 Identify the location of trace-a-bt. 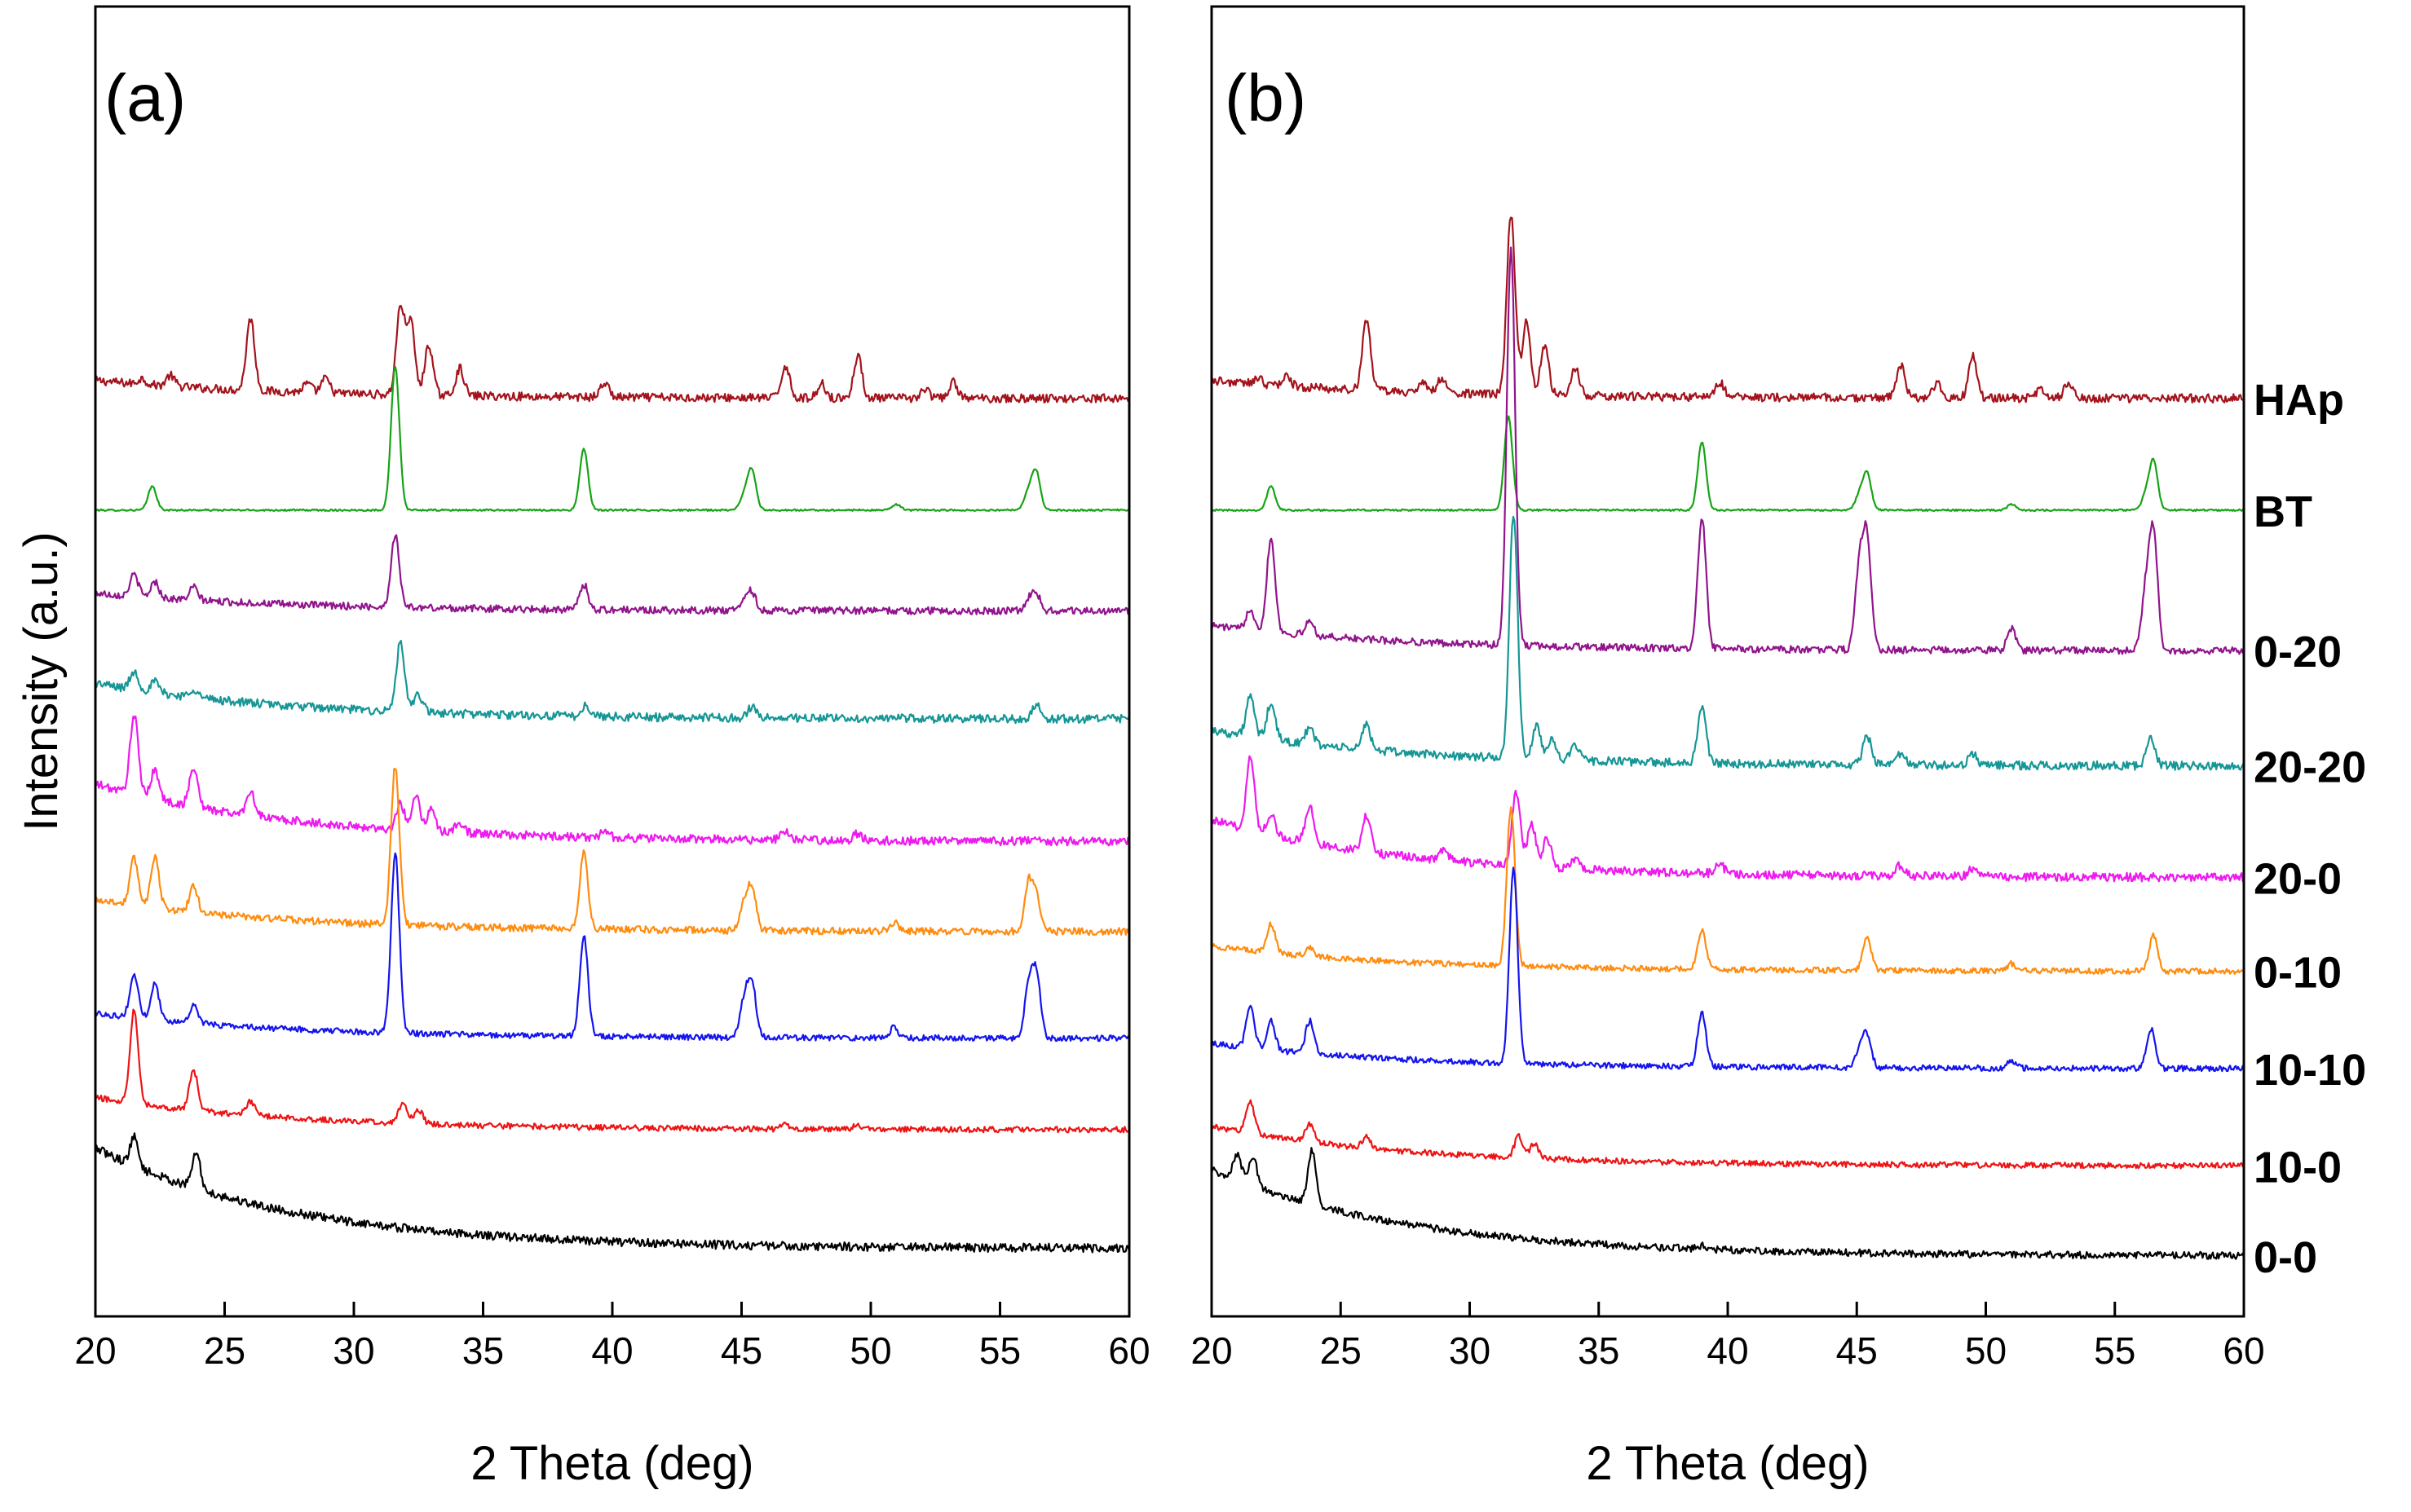
(612, 439).